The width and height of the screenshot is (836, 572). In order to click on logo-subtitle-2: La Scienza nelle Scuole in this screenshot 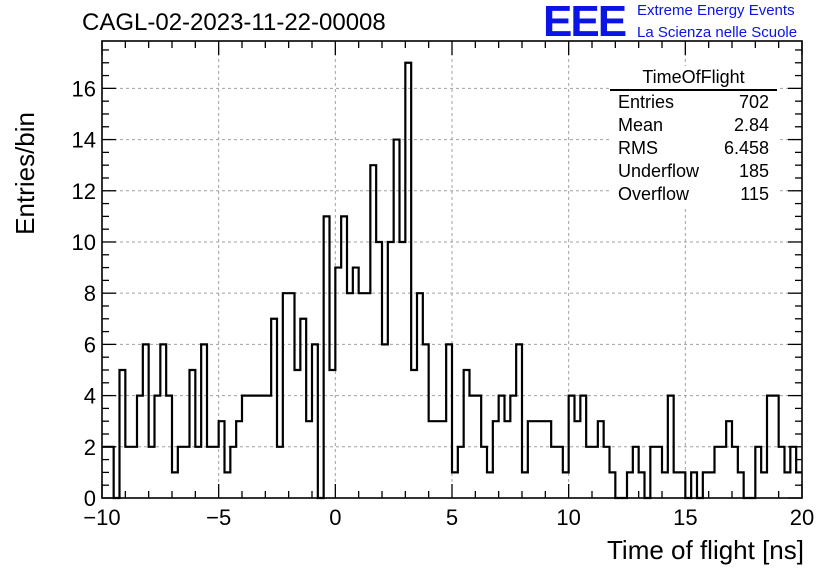, I will do `click(717, 32)`.